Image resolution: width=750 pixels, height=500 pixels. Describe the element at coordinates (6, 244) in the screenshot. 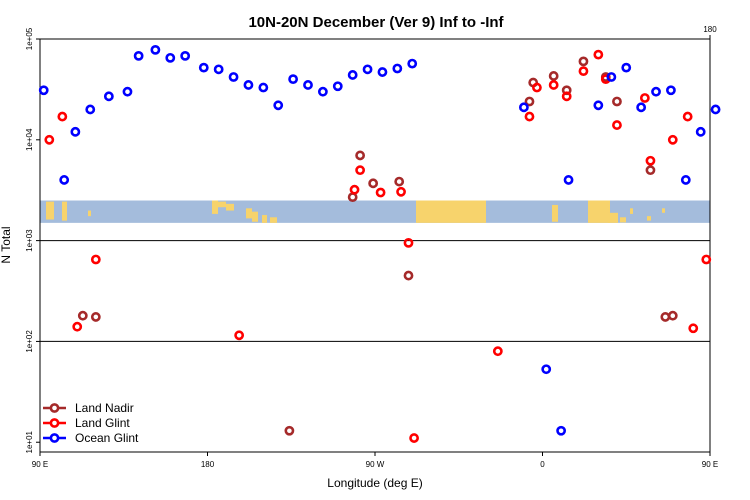

I see `y-axis-label: N Total` at that location.